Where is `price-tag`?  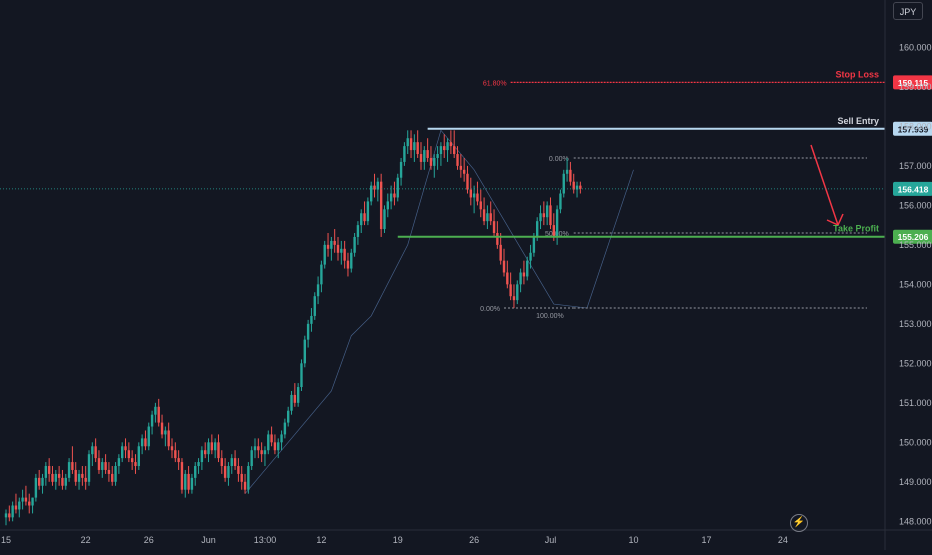
price-tag is located at coordinates (912, 236).